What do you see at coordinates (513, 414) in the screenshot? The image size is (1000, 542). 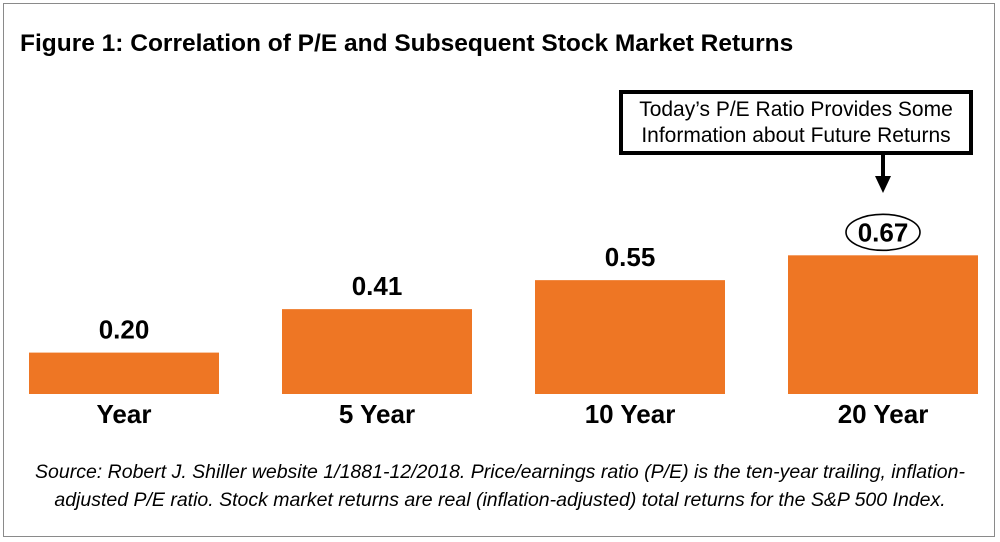 I see `category-labels: Year 5 Year 10 Year 20 Year` at bounding box center [513, 414].